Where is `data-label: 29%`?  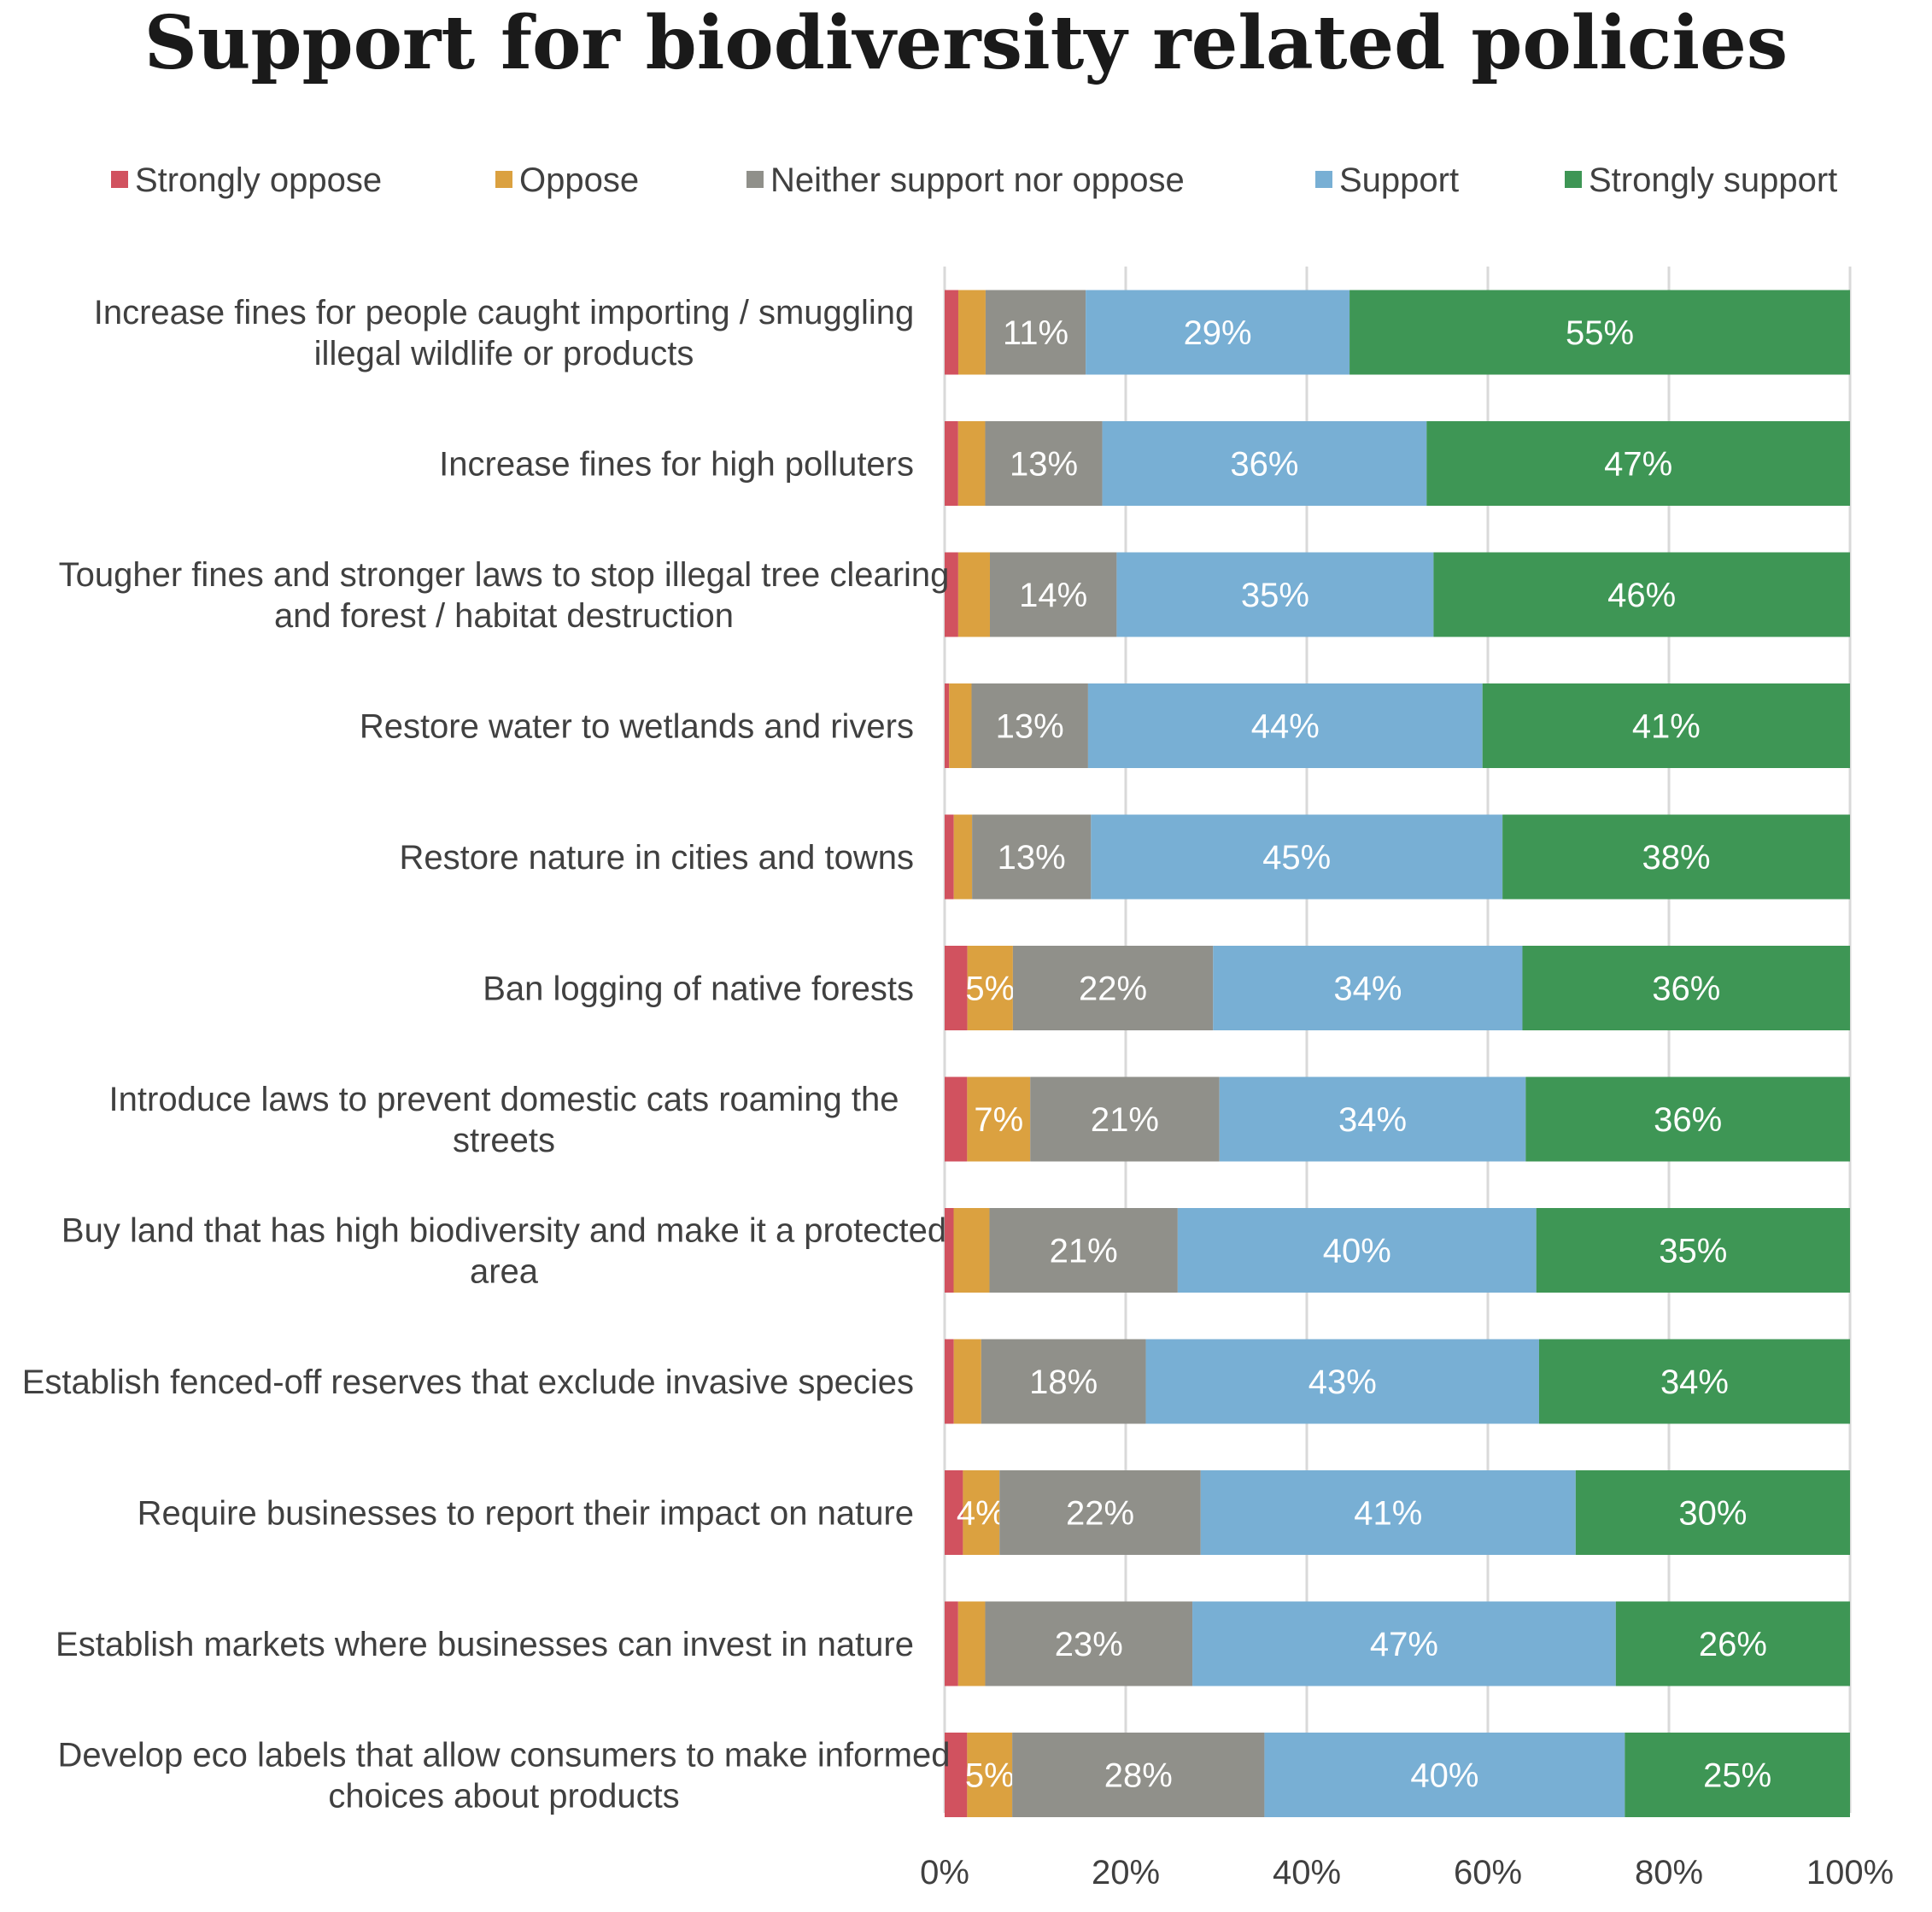
data-label: 29% is located at coordinates (1218, 333).